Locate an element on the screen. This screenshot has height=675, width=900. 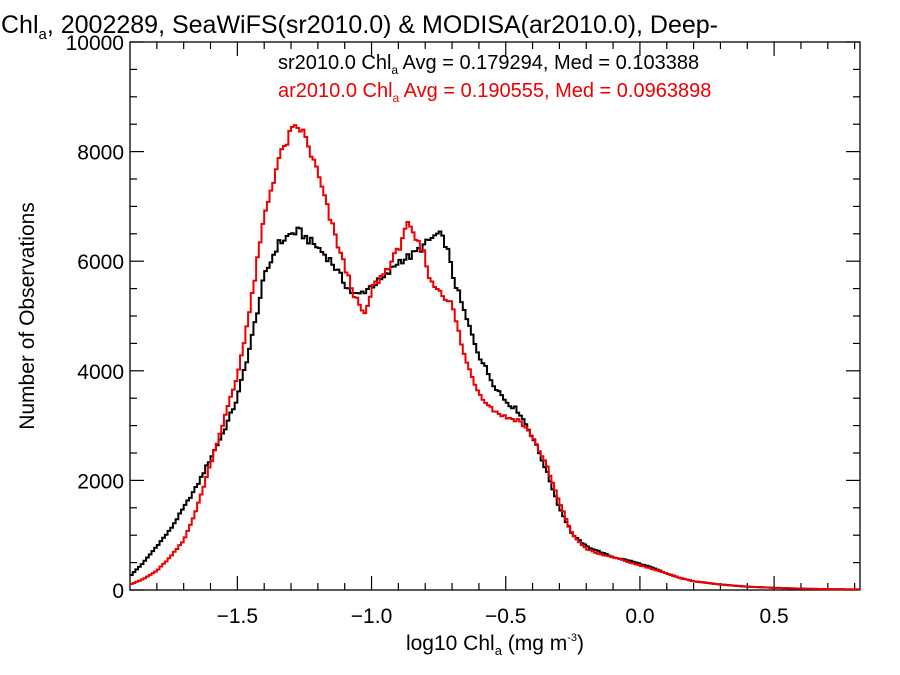
x-axis-label: log10 Chla (mg m-3) is located at coordinates (495, 645).